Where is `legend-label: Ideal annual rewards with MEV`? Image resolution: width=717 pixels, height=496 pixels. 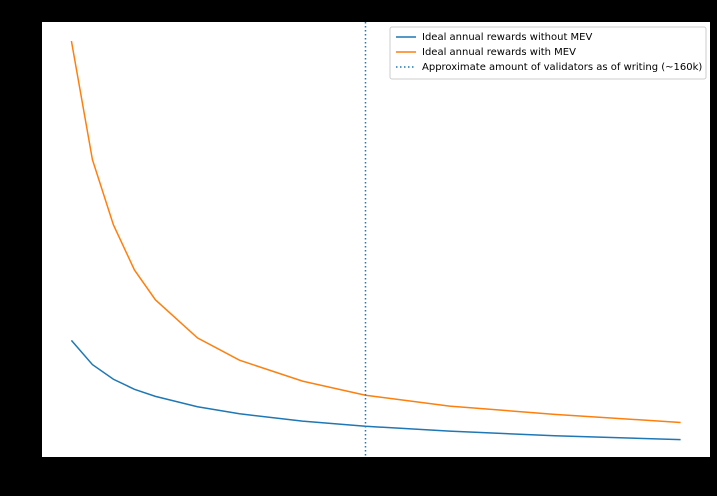
legend-label: Ideal annual rewards with MEV is located at coordinates (499, 52).